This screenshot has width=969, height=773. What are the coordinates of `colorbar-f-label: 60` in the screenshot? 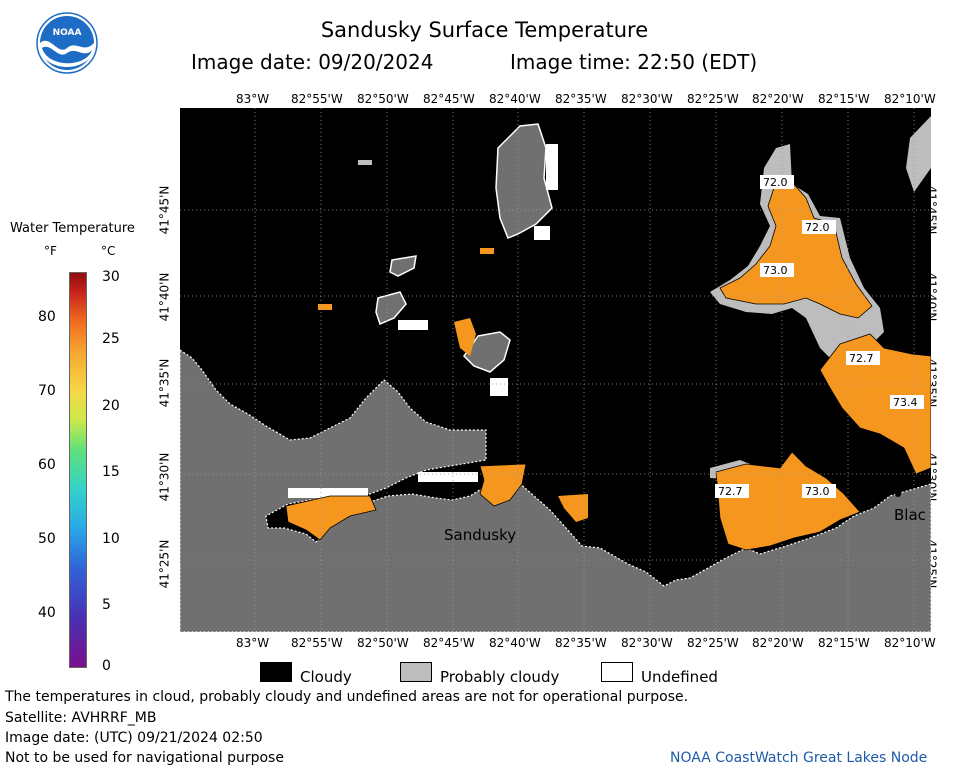 It's located at (47, 465).